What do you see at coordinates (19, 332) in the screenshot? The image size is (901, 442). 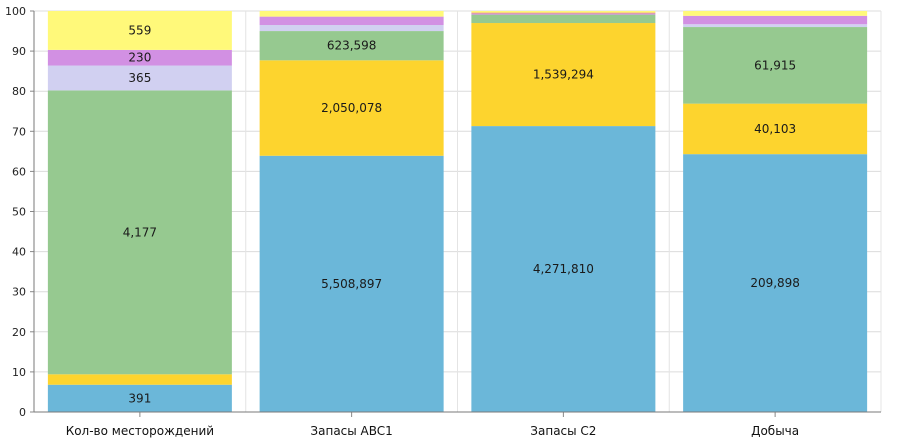 I see `y-tick-label: 20` at bounding box center [19, 332].